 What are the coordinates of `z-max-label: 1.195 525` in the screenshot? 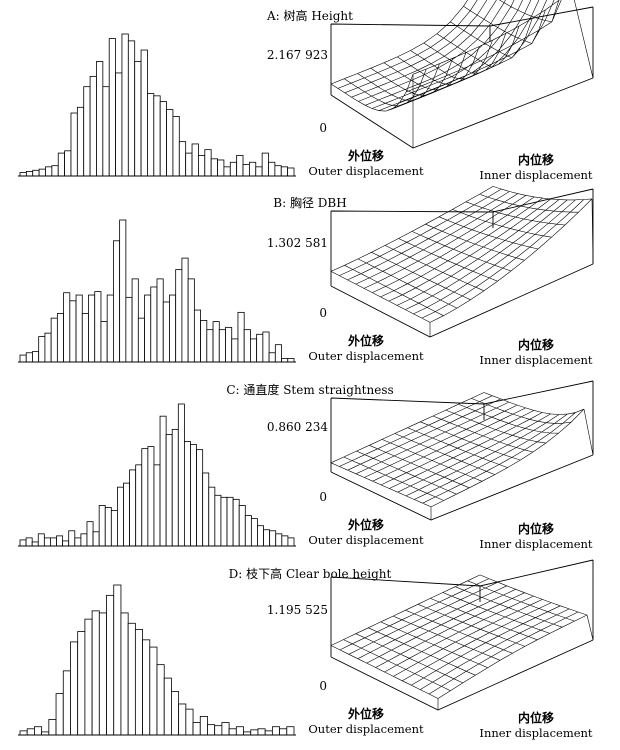 It's located at (297, 610).